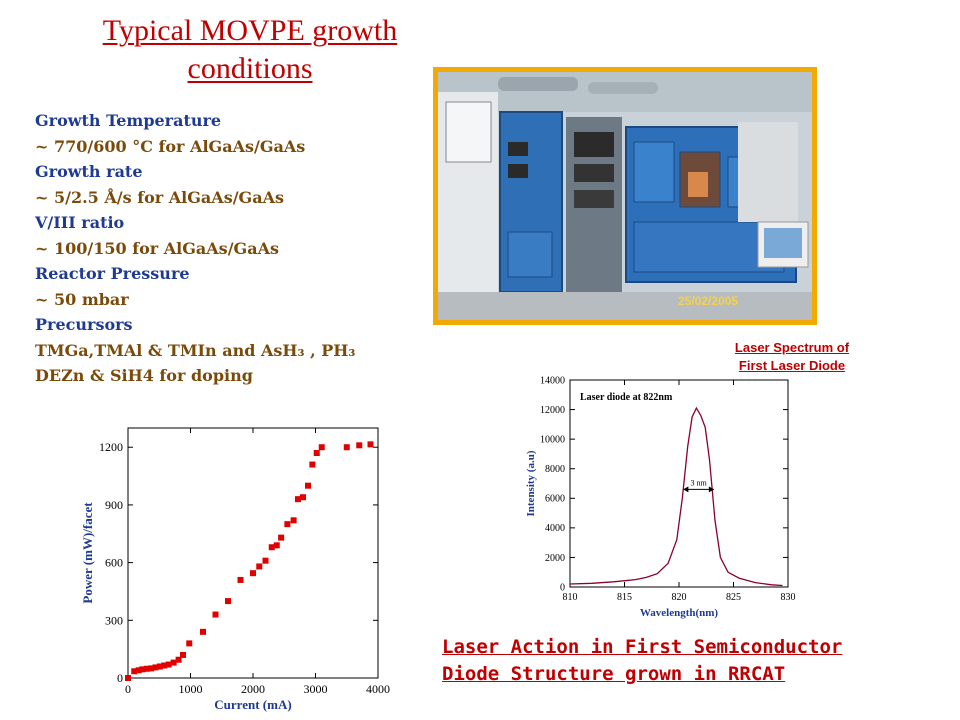  Describe the element at coordinates (792, 357) in the screenshot. I see `spectrum-chart-title: Laser Spectrum of First Laser Diode` at that location.